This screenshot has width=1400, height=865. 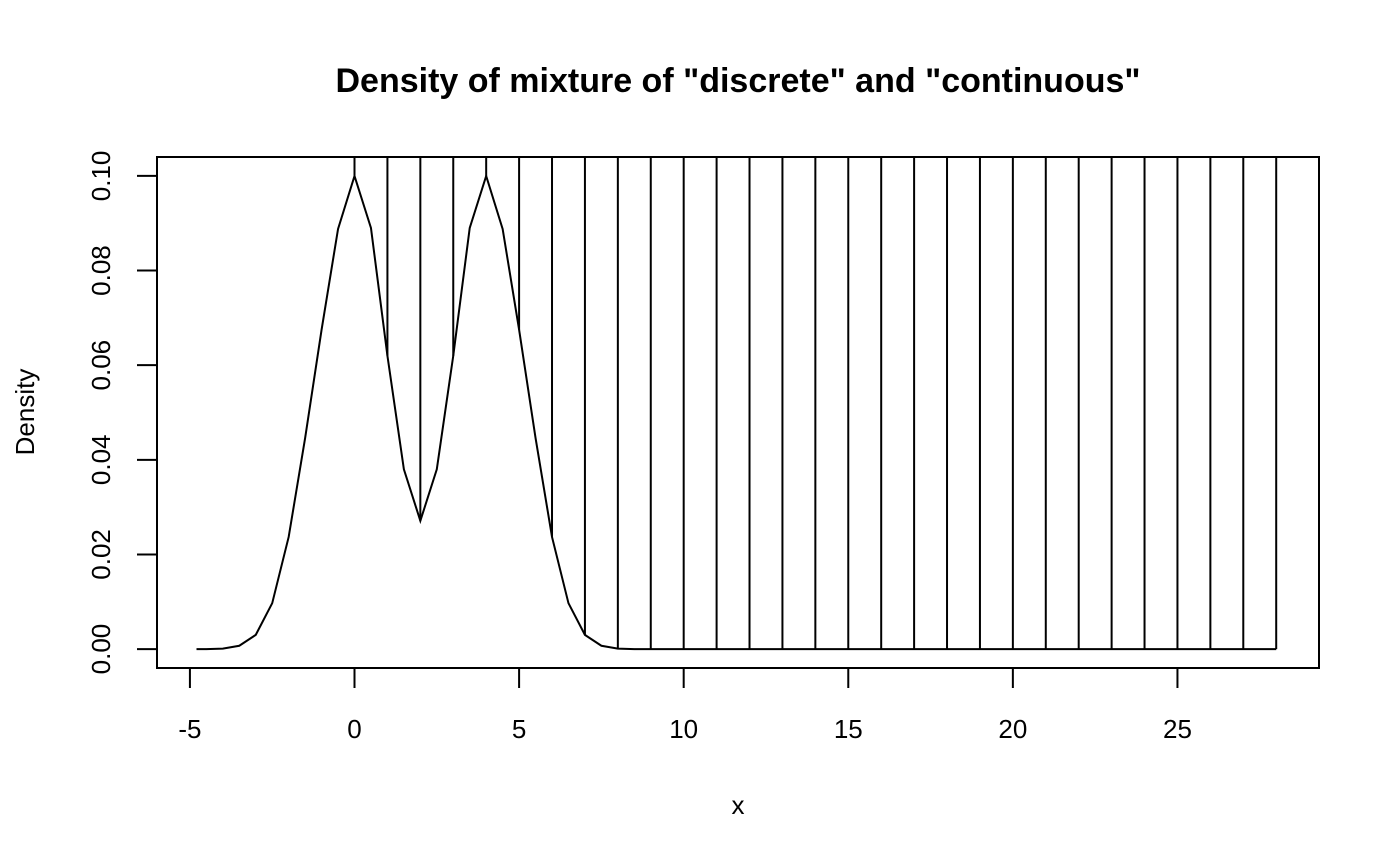 I want to click on x-tick-label: 15, so click(x=848, y=729).